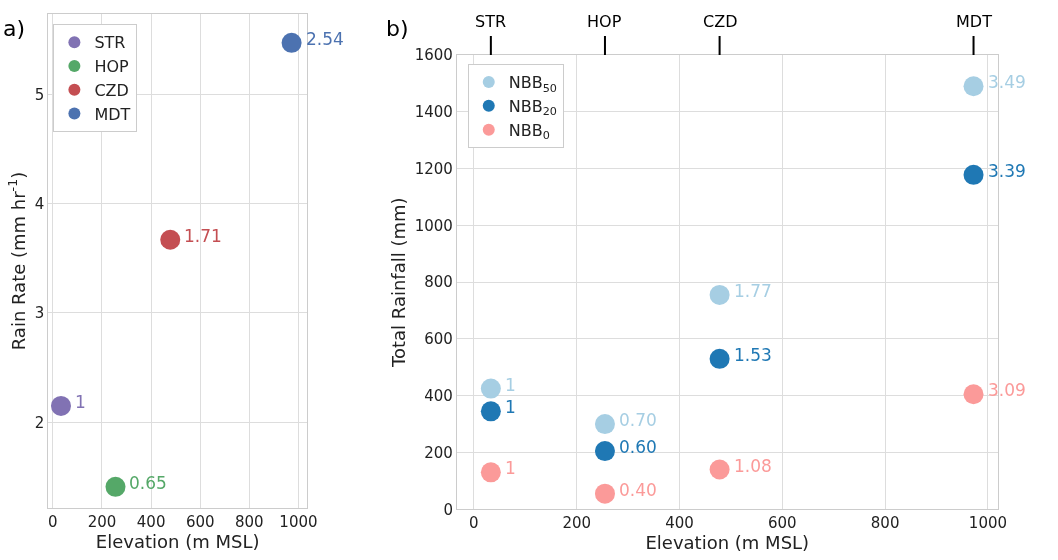  I want to click on y-tick-label: 600, so click(438, 339).